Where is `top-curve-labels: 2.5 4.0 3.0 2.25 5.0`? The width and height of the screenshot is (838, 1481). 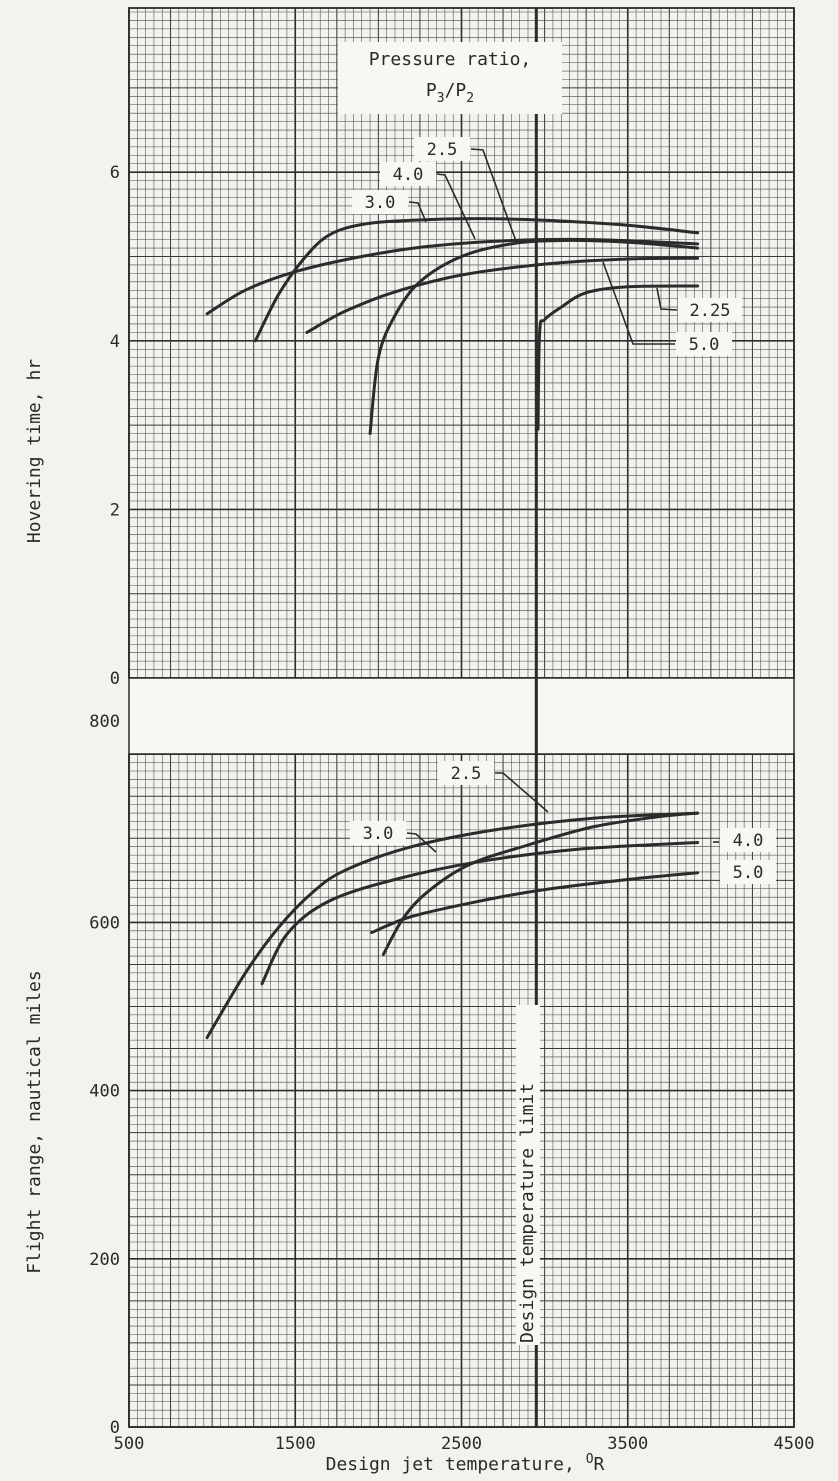 top-curve-labels: 2.5 4.0 3.0 2.25 5.0 is located at coordinates (547, 246).